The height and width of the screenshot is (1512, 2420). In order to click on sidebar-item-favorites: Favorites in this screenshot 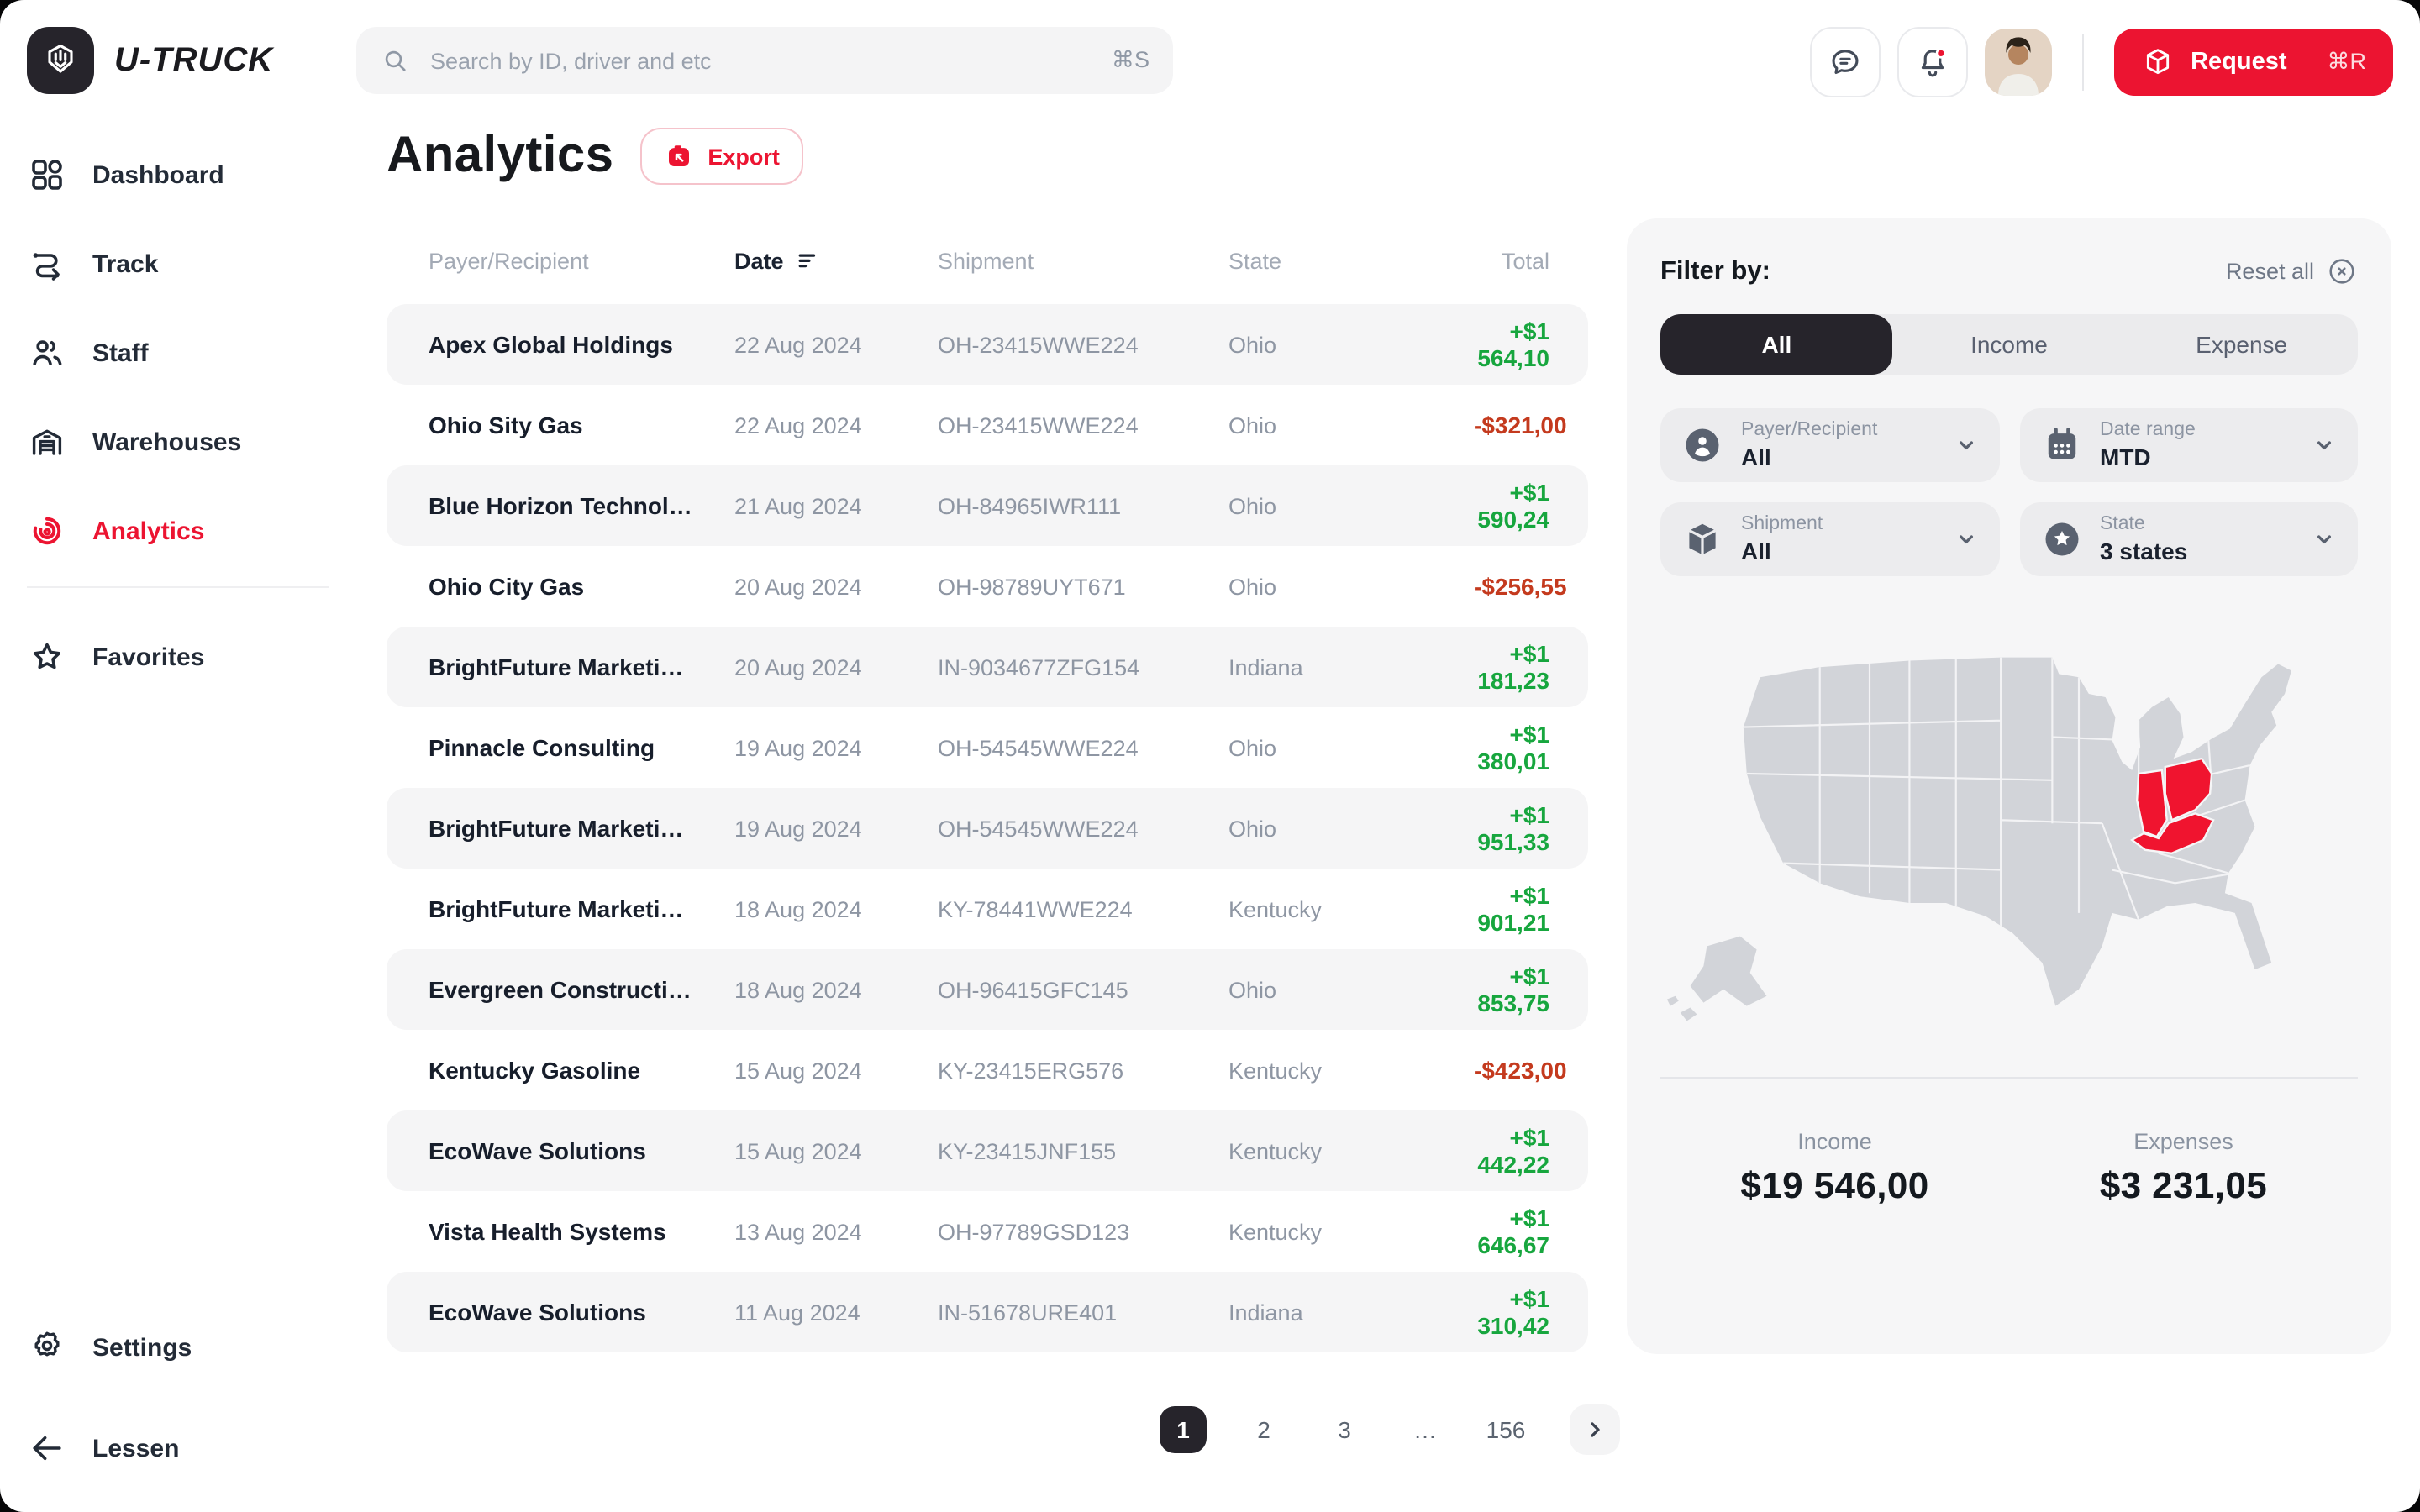, I will do `click(178, 656)`.